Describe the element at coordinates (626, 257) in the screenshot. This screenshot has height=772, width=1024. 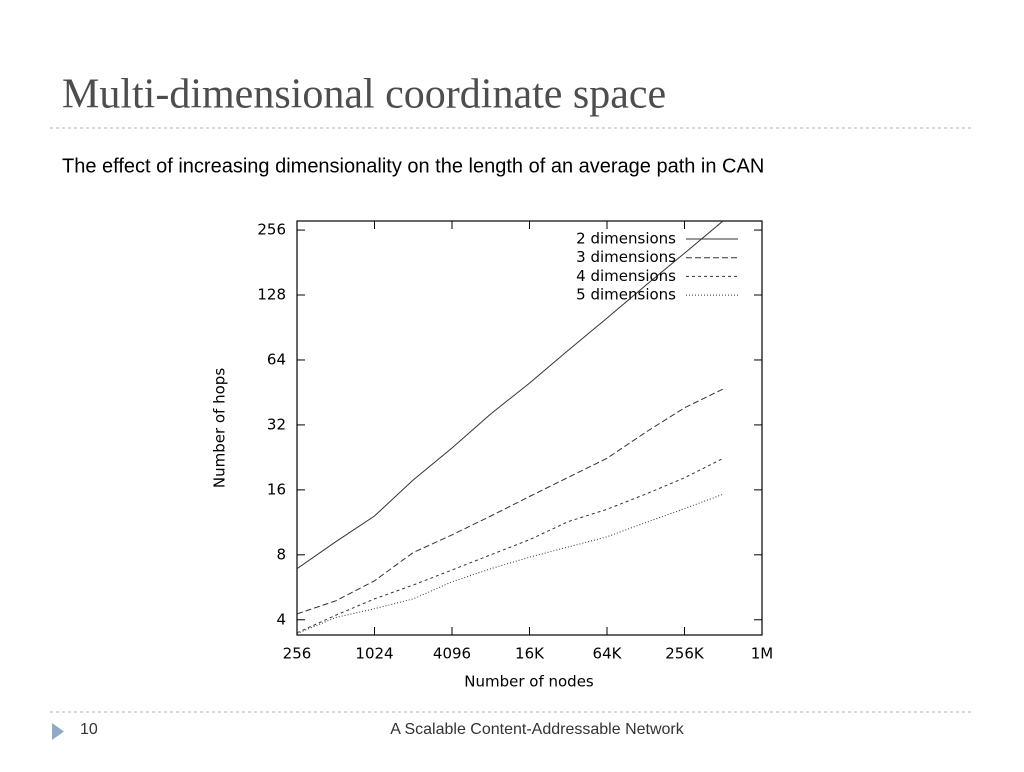
I see `legend-label: 3 dimensions` at that location.